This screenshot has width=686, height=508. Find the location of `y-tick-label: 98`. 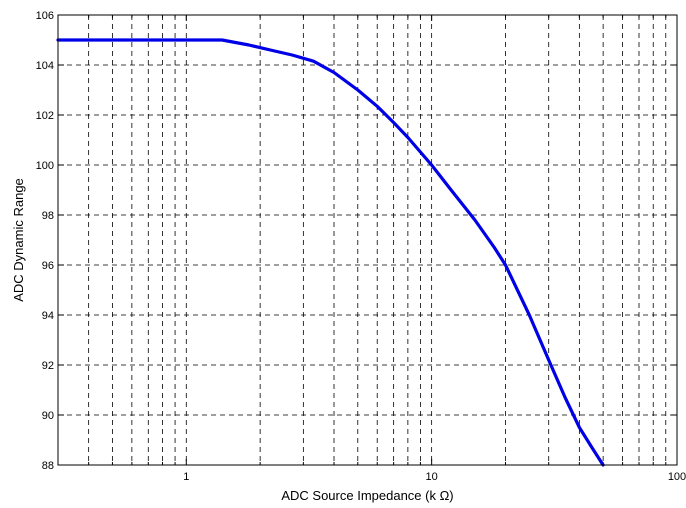

y-tick-label: 98 is located at coordinates (48, 216).